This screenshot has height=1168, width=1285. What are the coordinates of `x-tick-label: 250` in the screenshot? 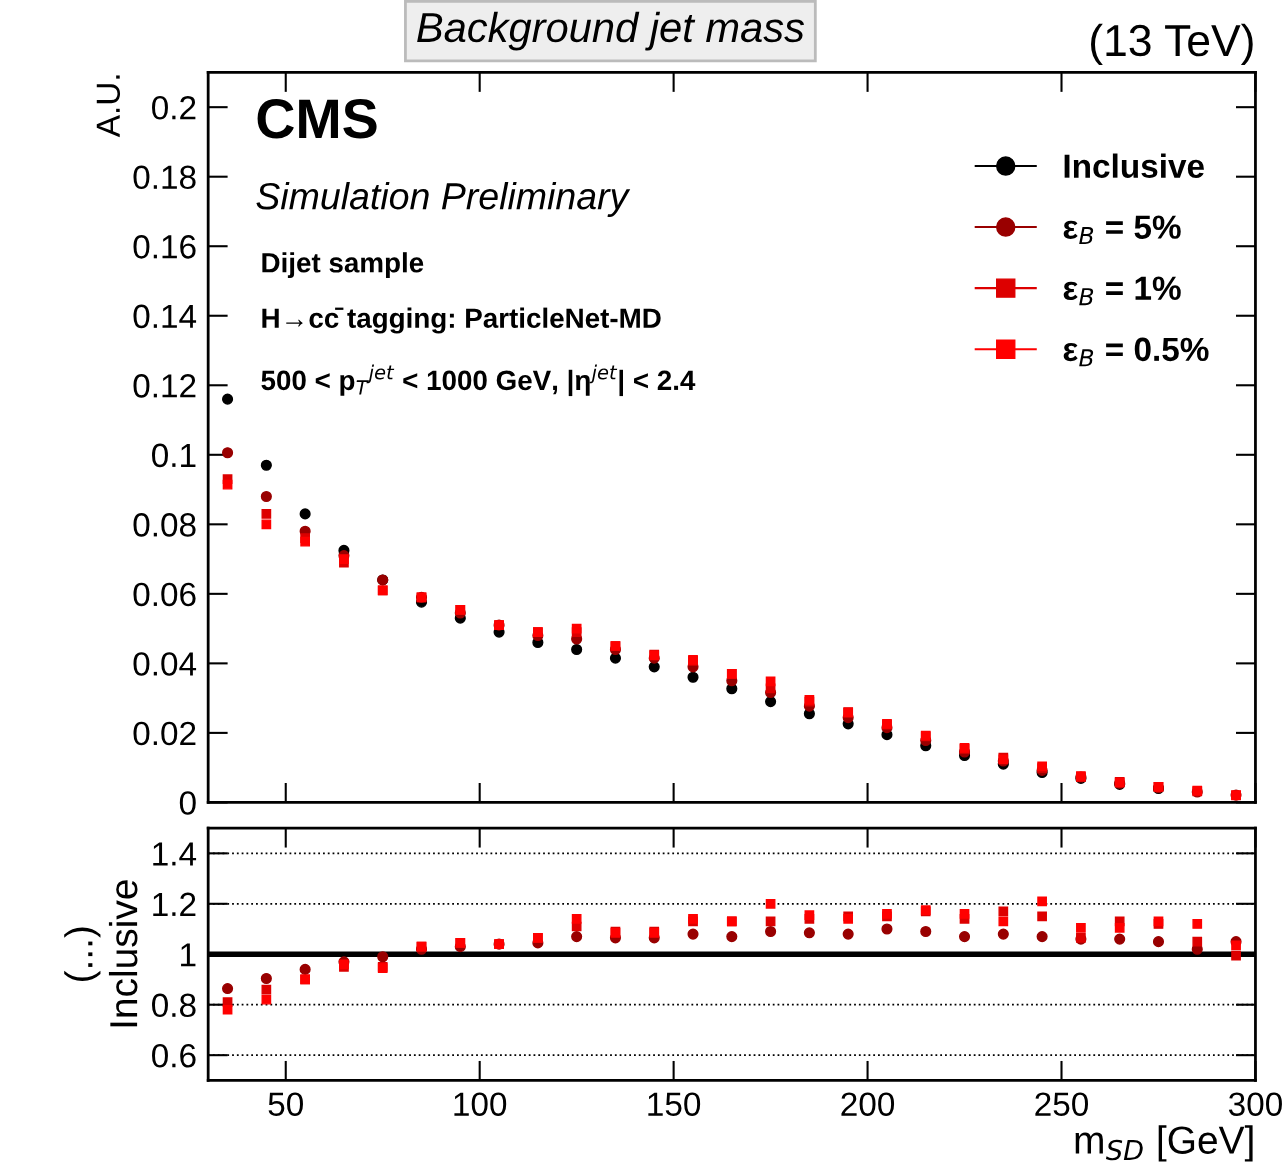 It's located at (1062, 1104).